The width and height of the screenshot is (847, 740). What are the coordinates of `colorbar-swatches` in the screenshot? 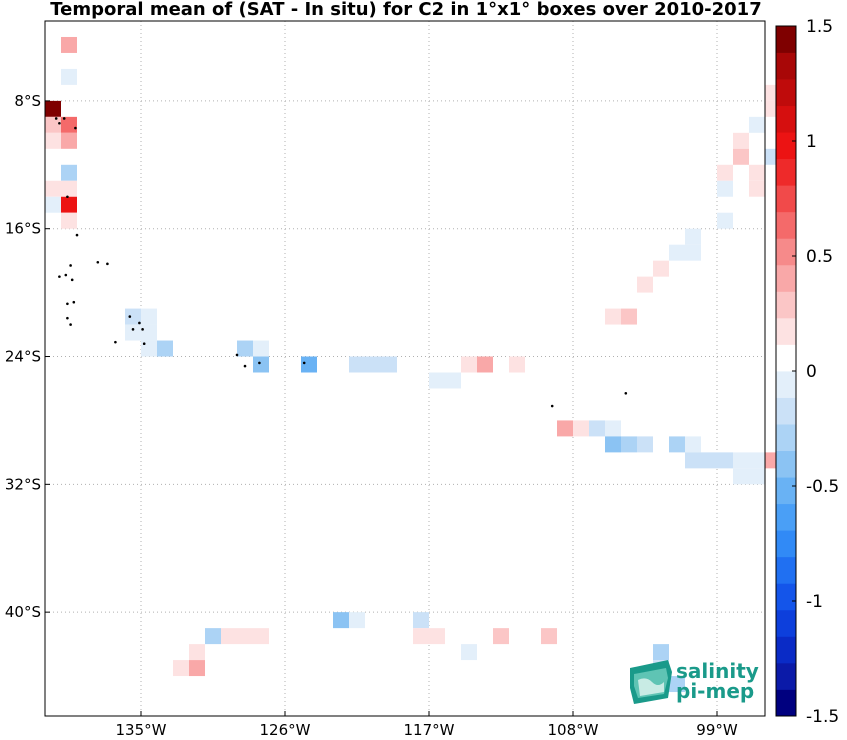 It's located at (786, 371).